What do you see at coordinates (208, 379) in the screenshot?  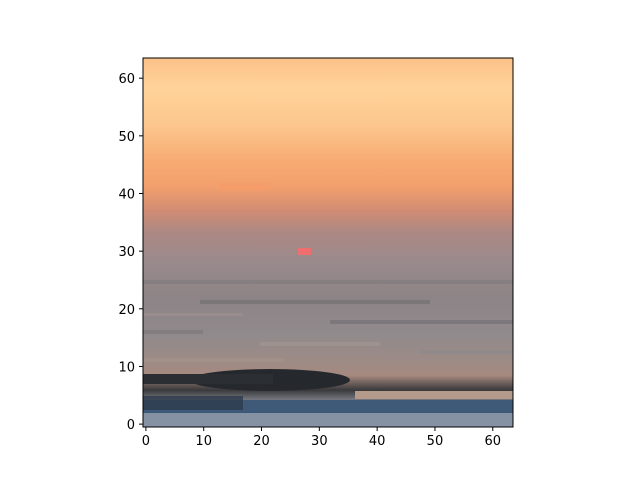 I see `dark-wave-left` at bounding box center [208, 379].